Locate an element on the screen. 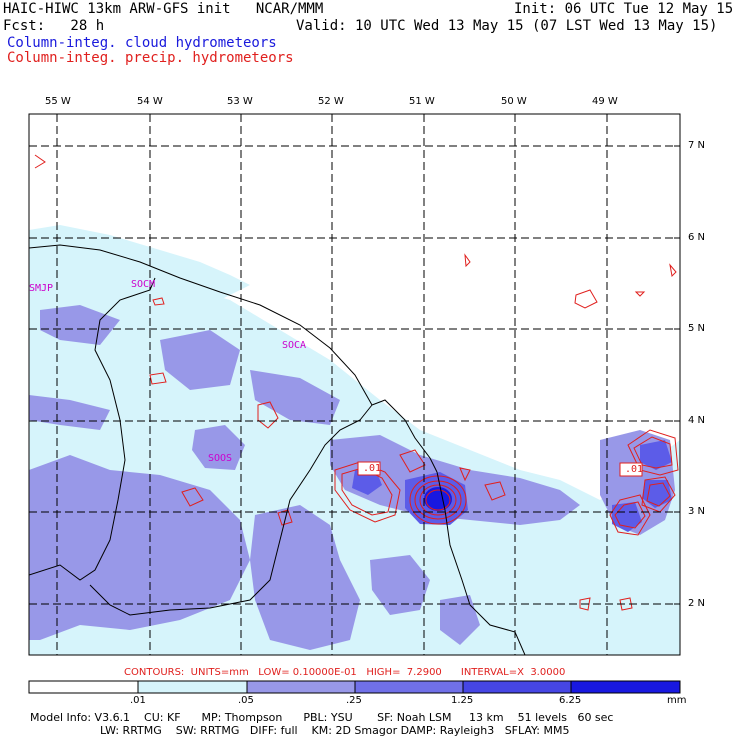 The width and height of the screenshot is (740, 740). station-label-soca: SOCA is located at coordinates (294, 345).